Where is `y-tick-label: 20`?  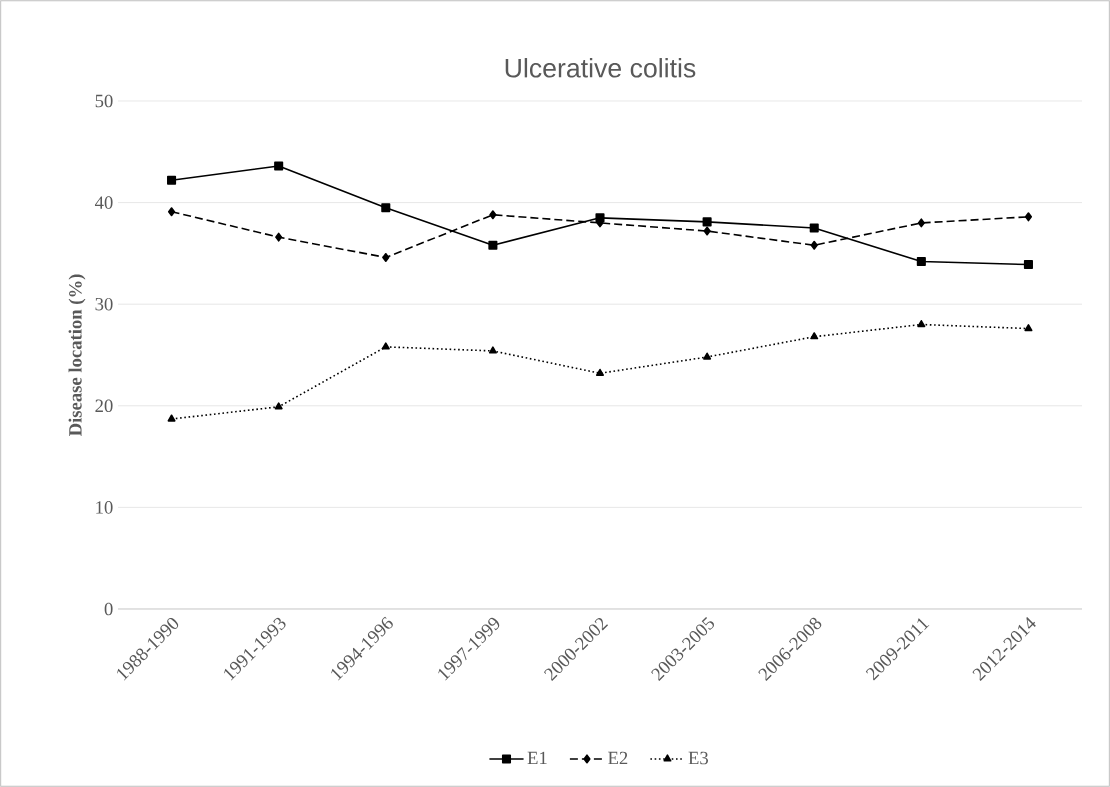
y-tick-label: 20 is located at coordinates (104, 406).